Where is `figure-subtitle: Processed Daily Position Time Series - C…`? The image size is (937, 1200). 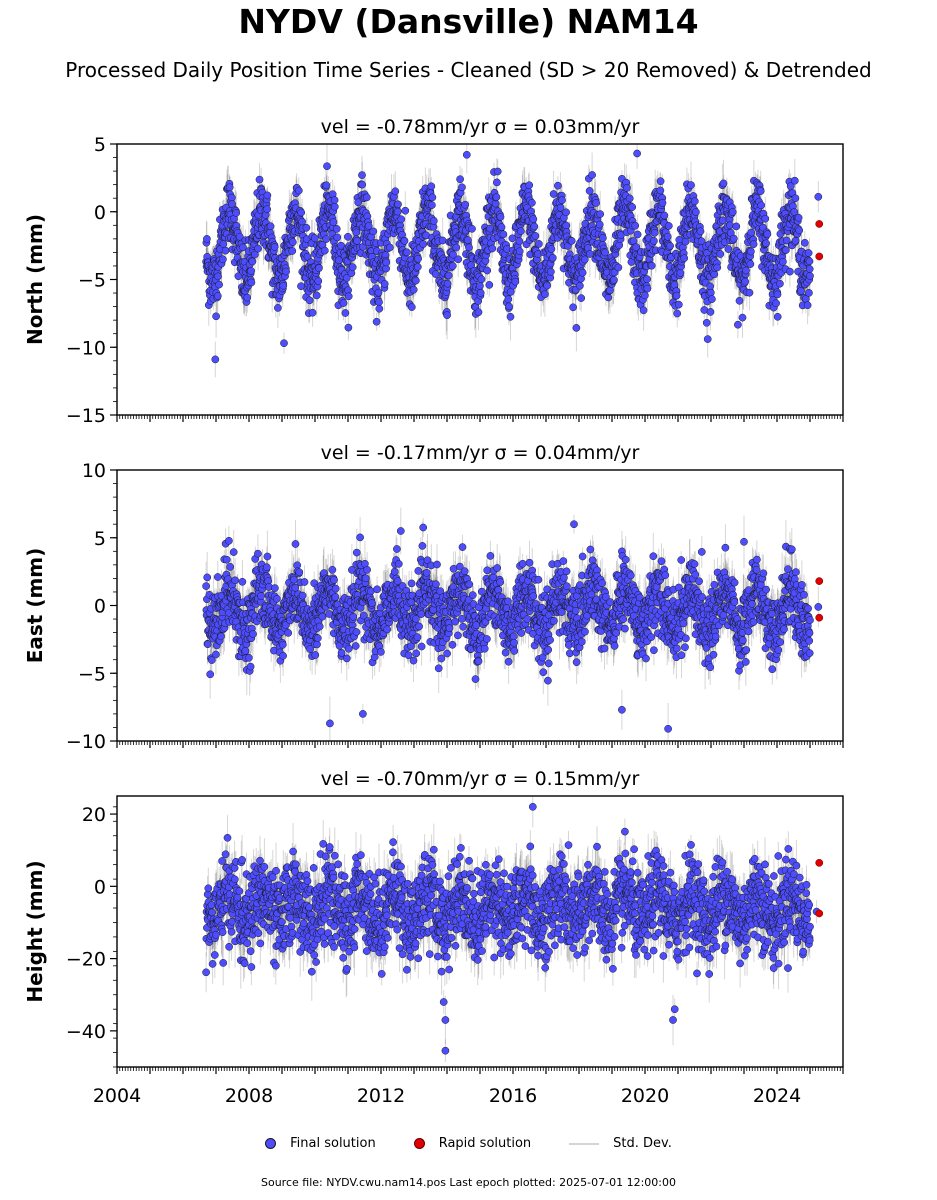 figure-subtitle: Processed Daily Position Time Series - C… is located at coordinates (468, 70).